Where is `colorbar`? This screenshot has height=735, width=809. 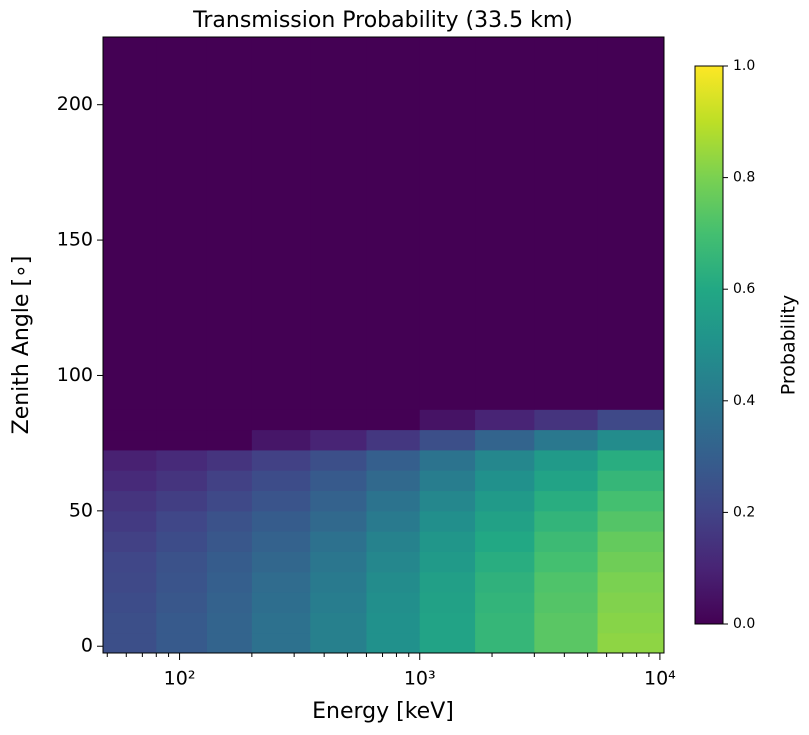 colorbar is located at coordinates (709, 345).